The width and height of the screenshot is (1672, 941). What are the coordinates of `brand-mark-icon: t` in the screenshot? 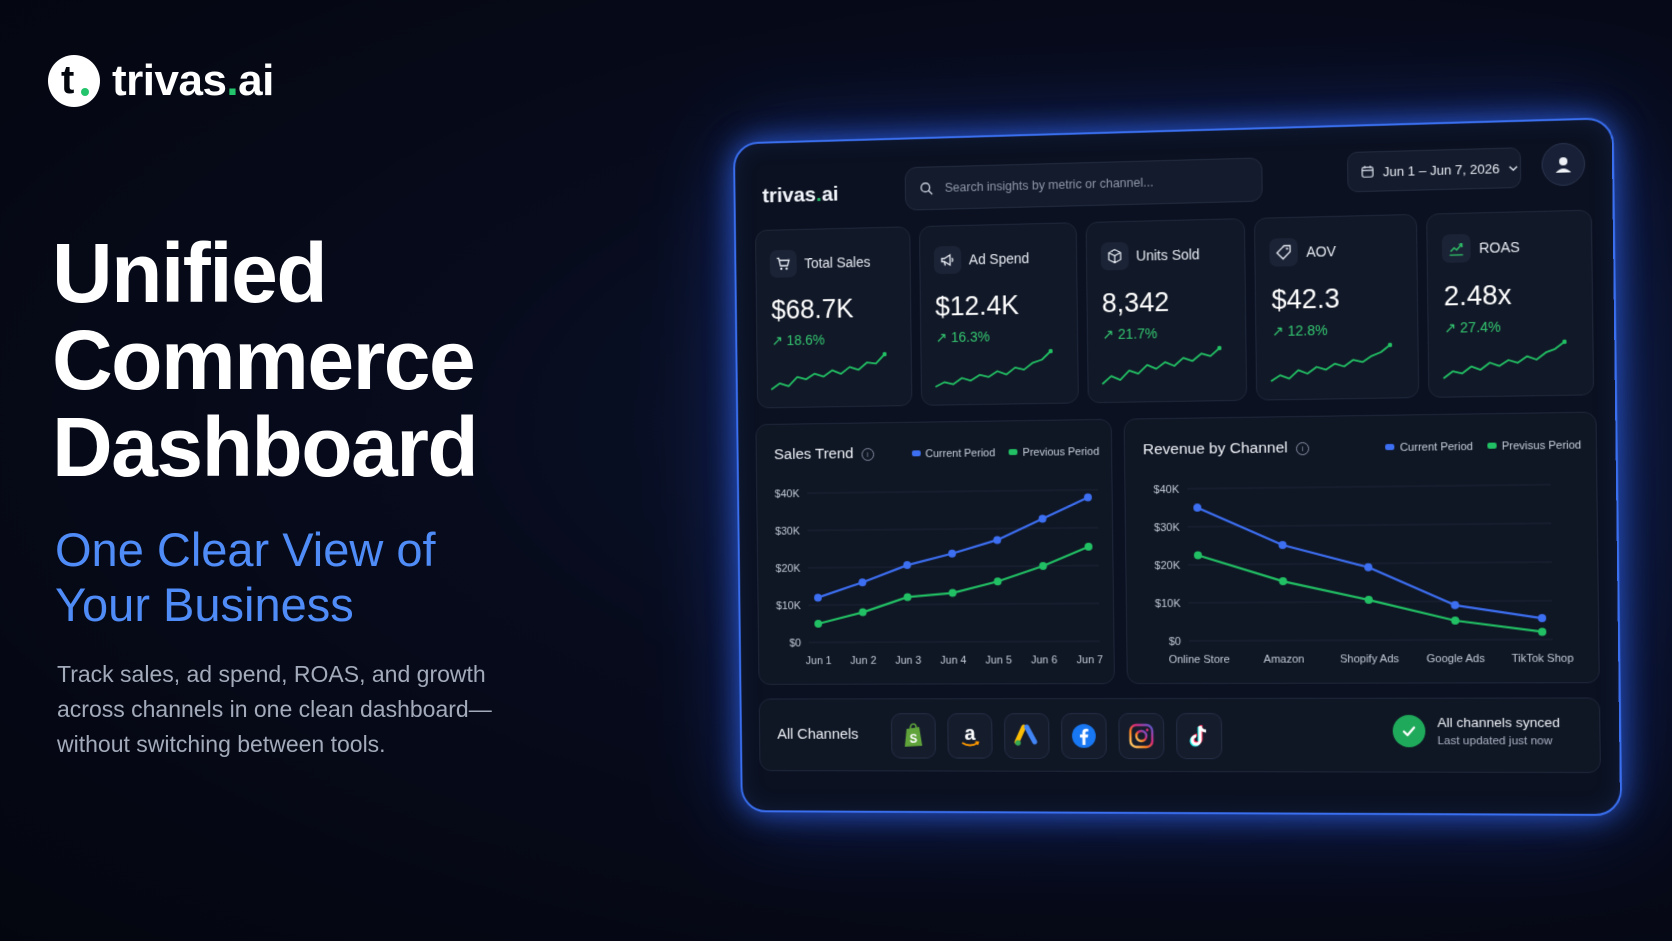 It's located at (74, 81).